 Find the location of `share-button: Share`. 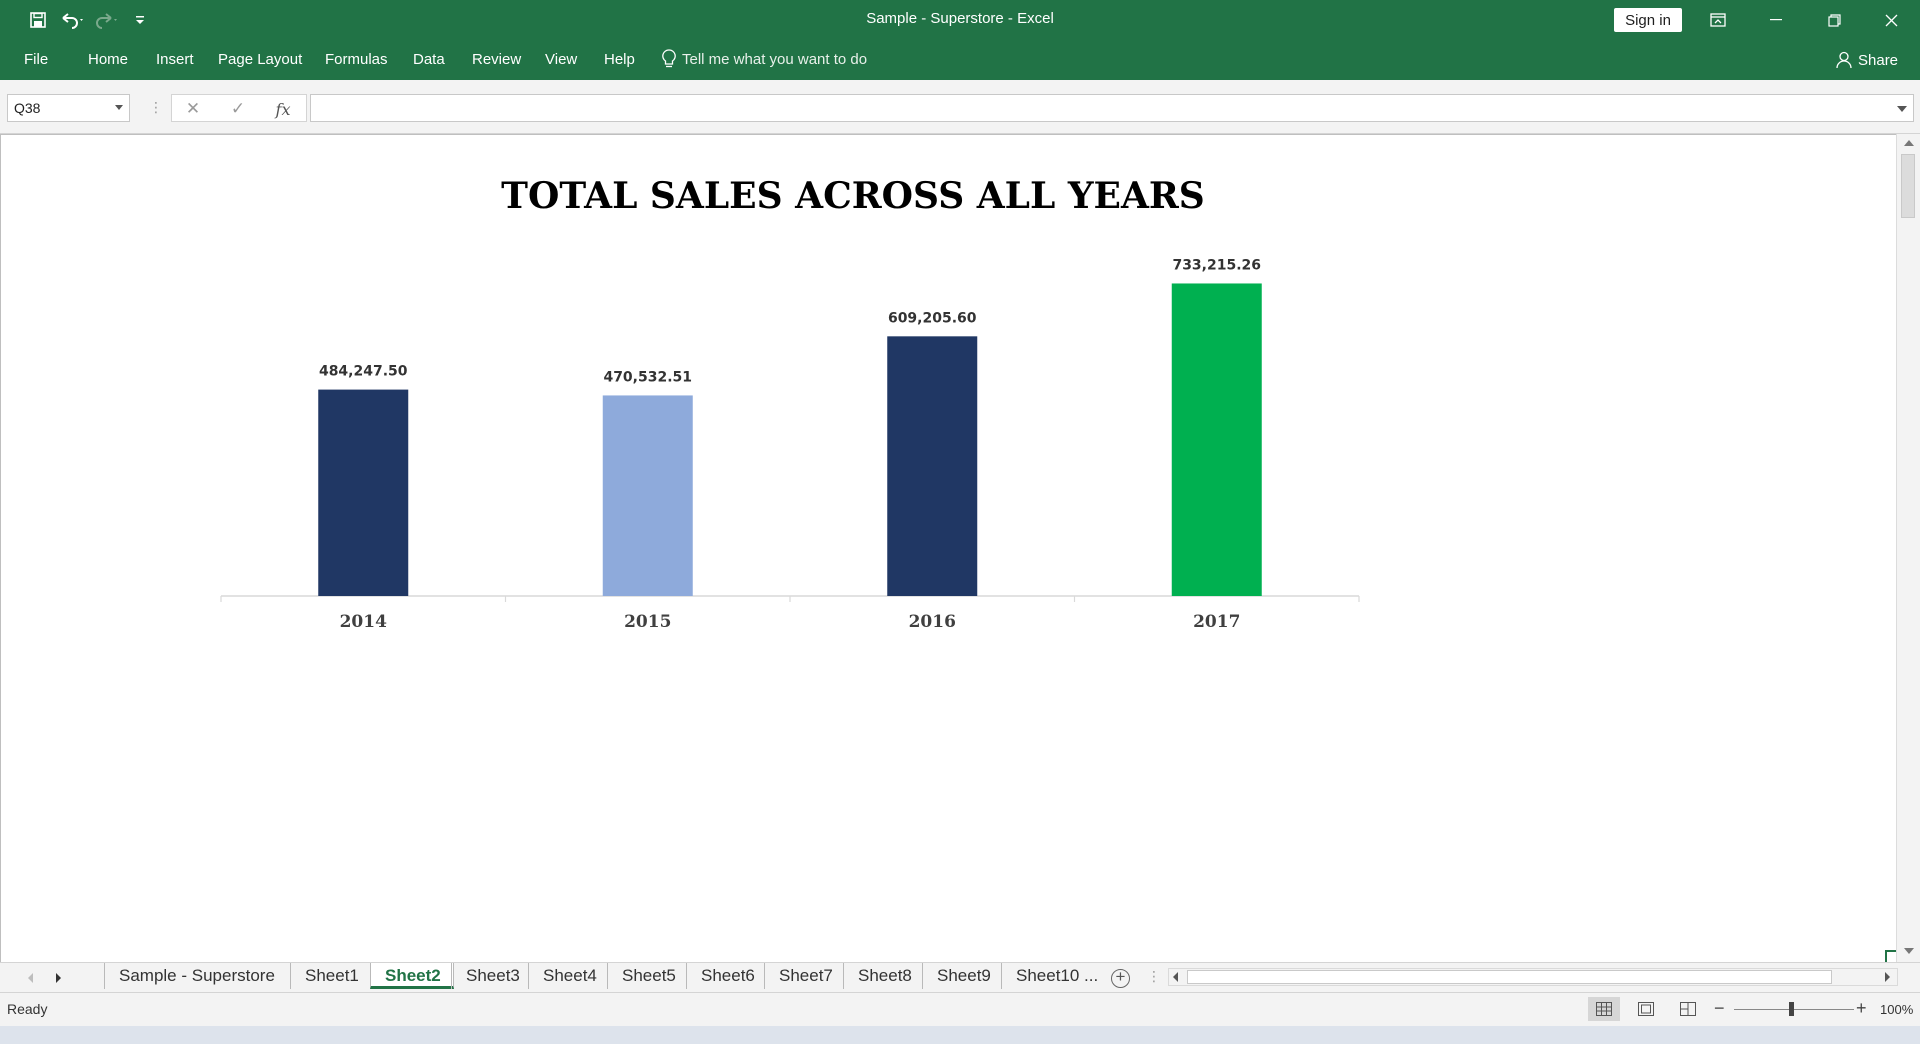

share-button: Share is located at coordinates (1867, 60).